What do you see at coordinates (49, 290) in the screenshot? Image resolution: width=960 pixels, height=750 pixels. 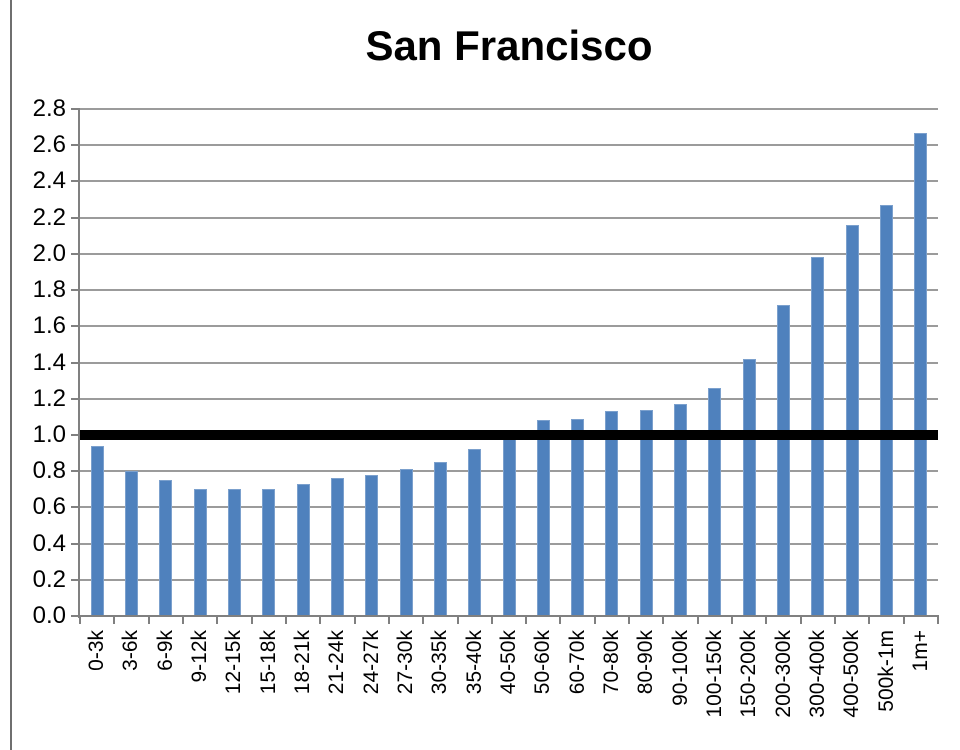 I see `y-axis-label: 1.8` at bounding box center [49, 290].